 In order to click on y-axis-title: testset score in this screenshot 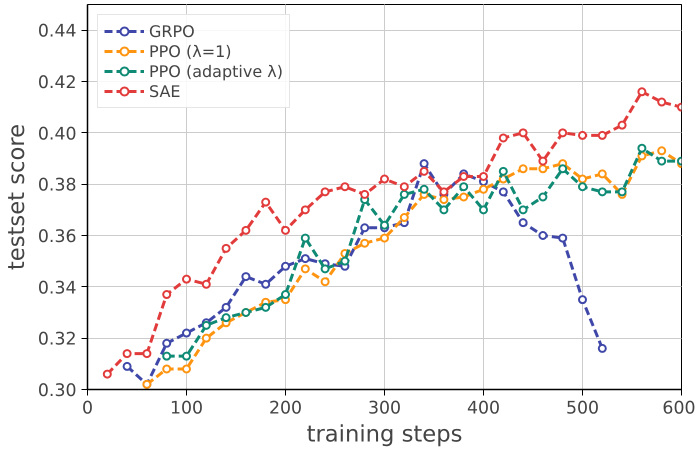, I will do `click(17, 197)`.